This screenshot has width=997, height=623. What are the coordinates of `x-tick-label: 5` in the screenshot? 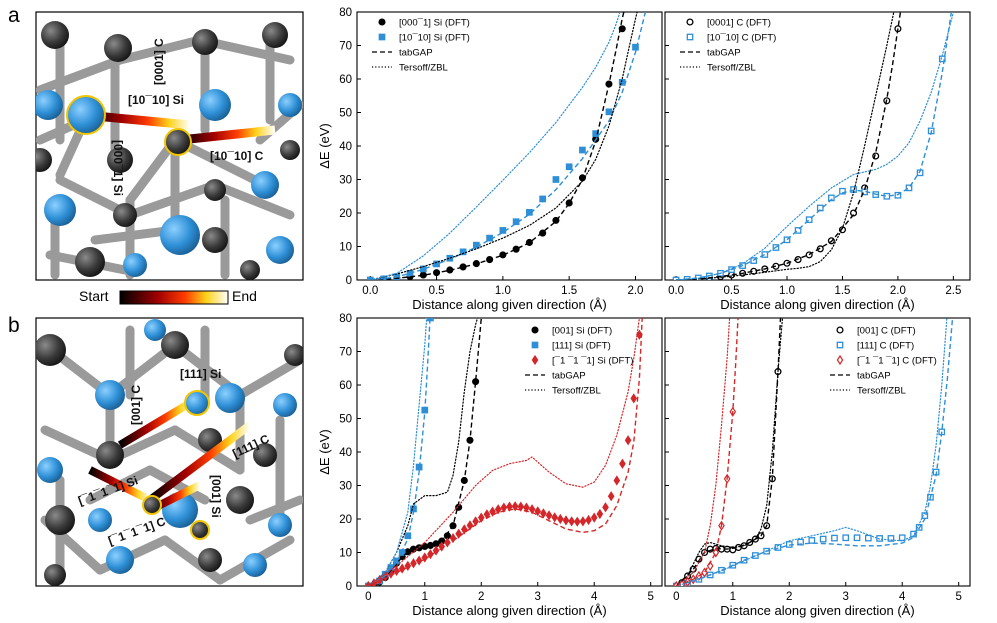 It's located at (959, 597).